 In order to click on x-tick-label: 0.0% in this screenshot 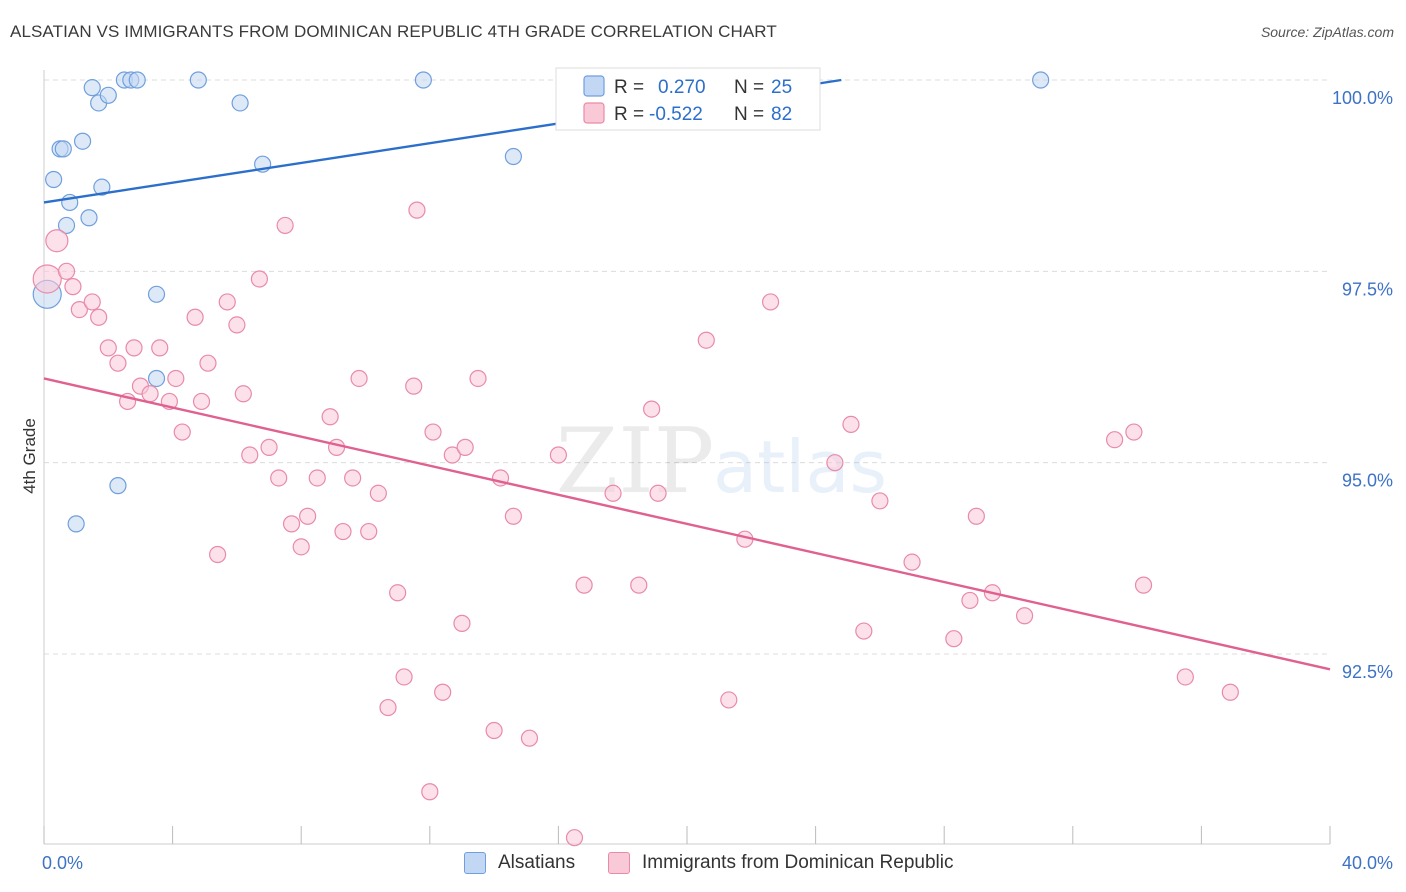, I will do `click(62, 863)`.